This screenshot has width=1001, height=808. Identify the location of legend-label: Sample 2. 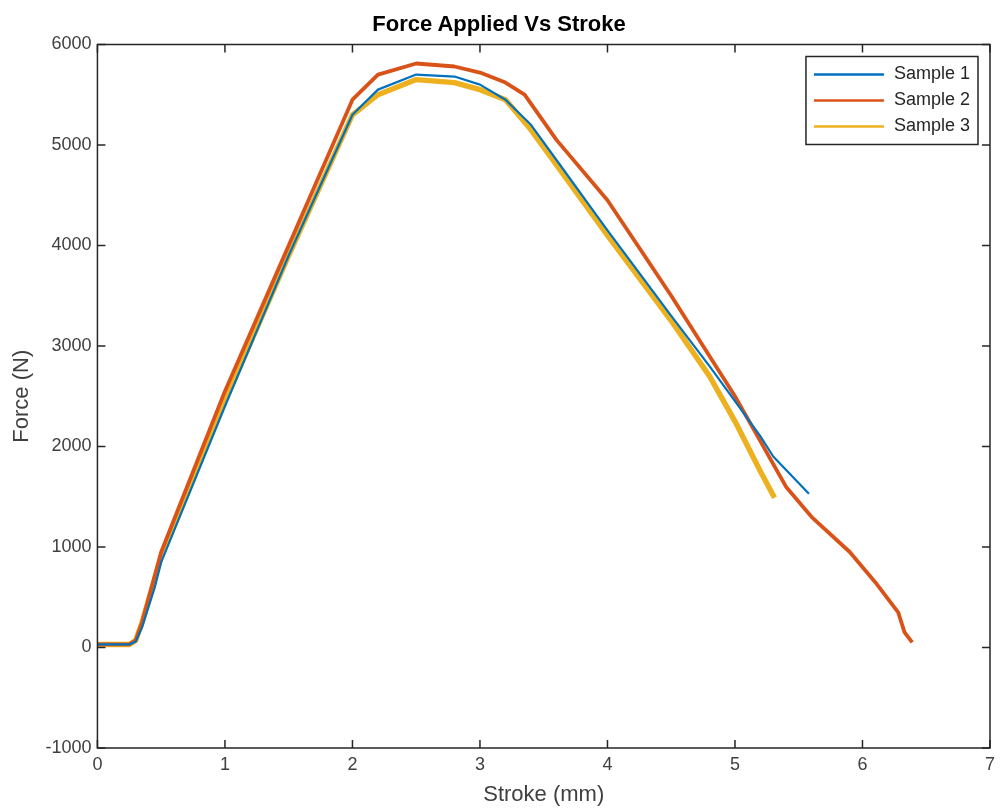
(931, 99).